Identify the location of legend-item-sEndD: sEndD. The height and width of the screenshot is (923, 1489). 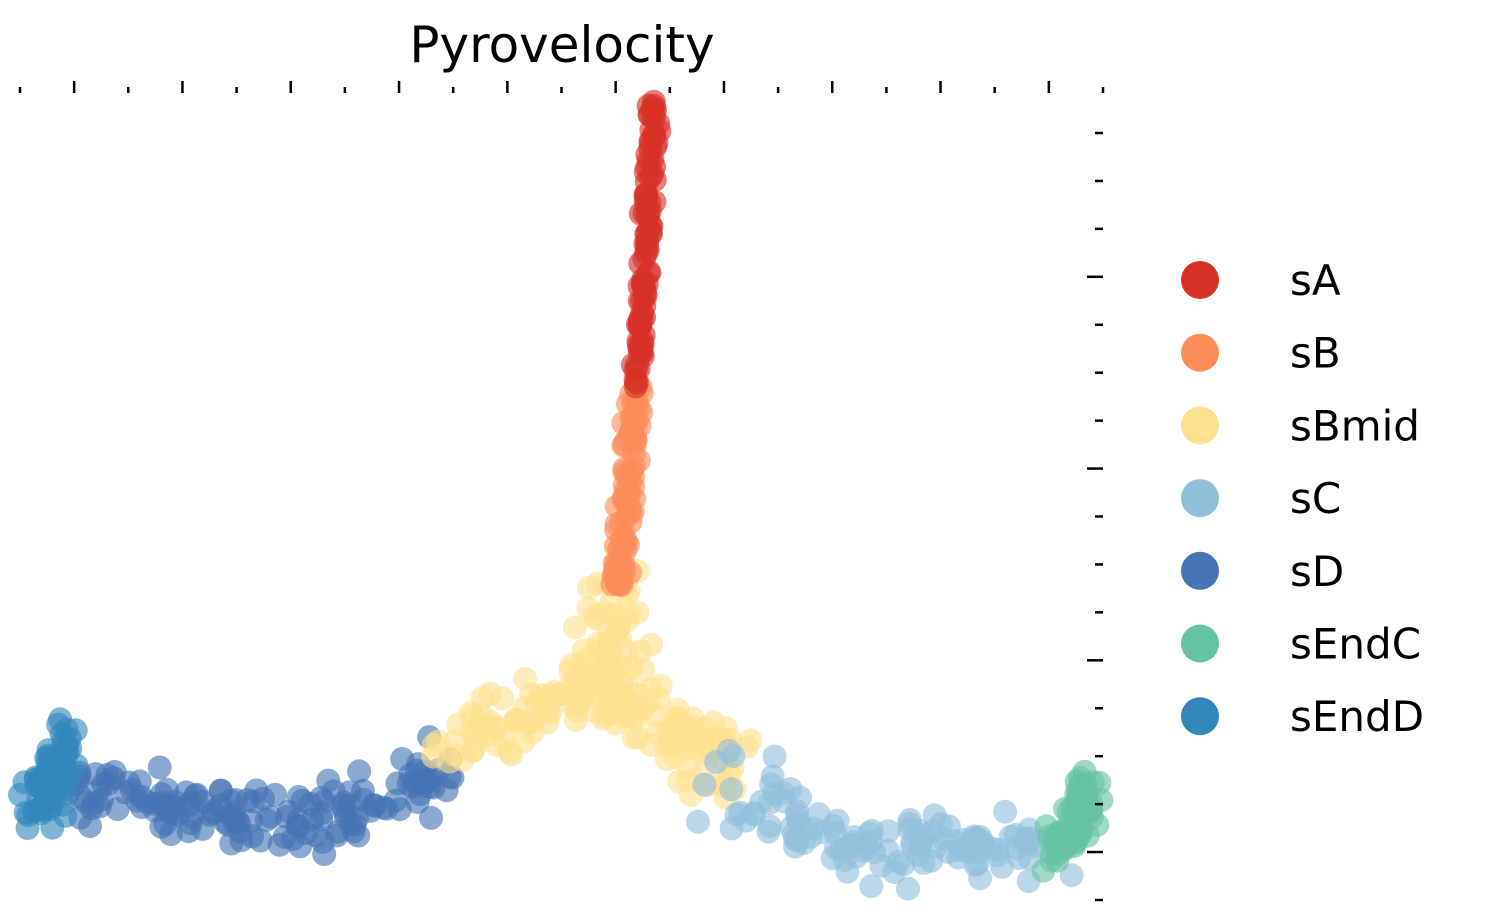
(1302, 716).